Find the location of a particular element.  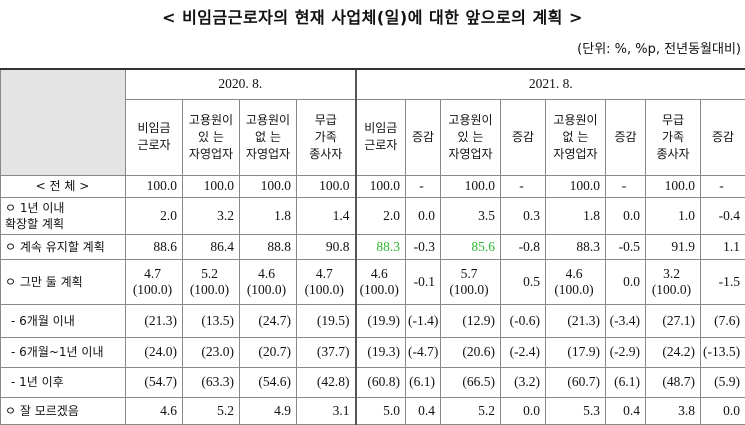

data-cell: 4.9 is located at coordinates (268, 410).